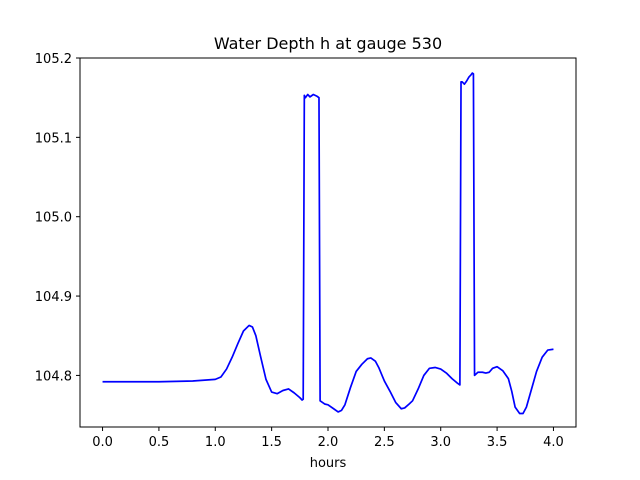  Describe the element at coordinates (53, 138) in the screenshot. I see `y-tick-label: 105.1` at that location.